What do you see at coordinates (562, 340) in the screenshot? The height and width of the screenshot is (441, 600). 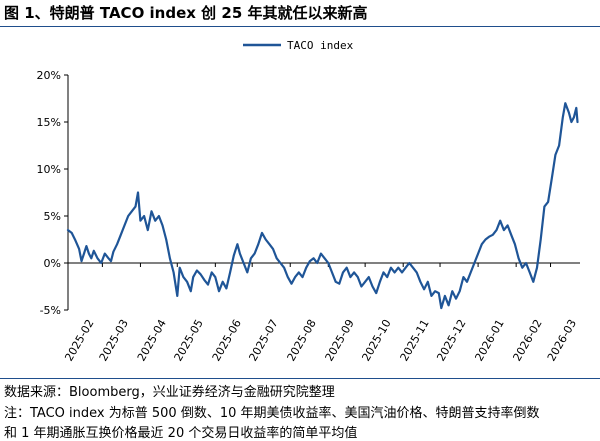 I see `x-tick-label: 2026-03` at bounding box center [562, 340].